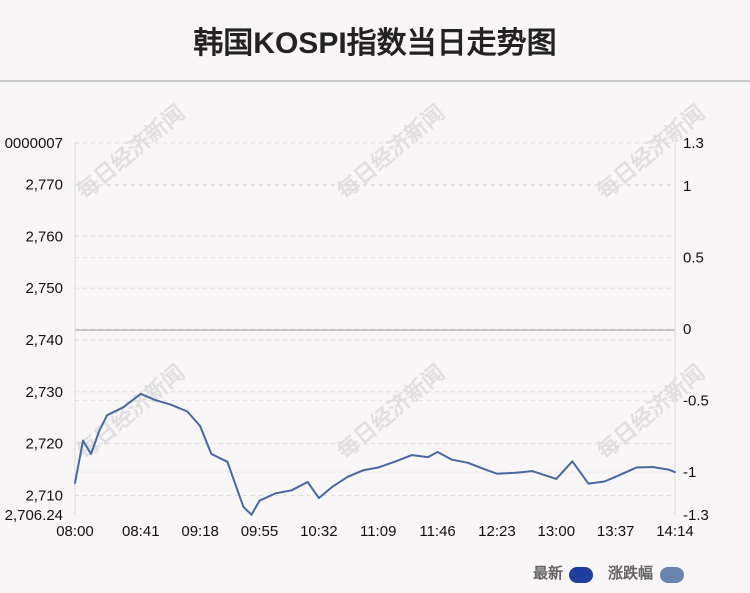 Image resolution: width=750 pixels, height=593 pixels. Describe the element at coordinates (319, 531) in the screenshot. I see `x-axis-tick-label: 10:32` at that location.